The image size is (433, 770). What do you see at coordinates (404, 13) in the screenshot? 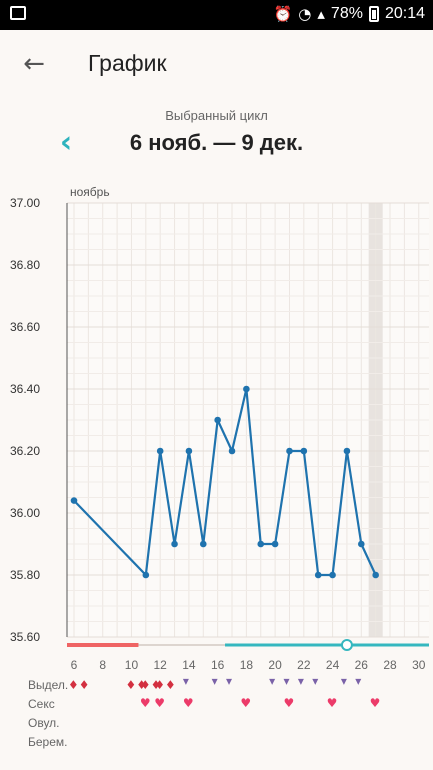
I see `clock: 20:14` at bounding box center [404, 13].